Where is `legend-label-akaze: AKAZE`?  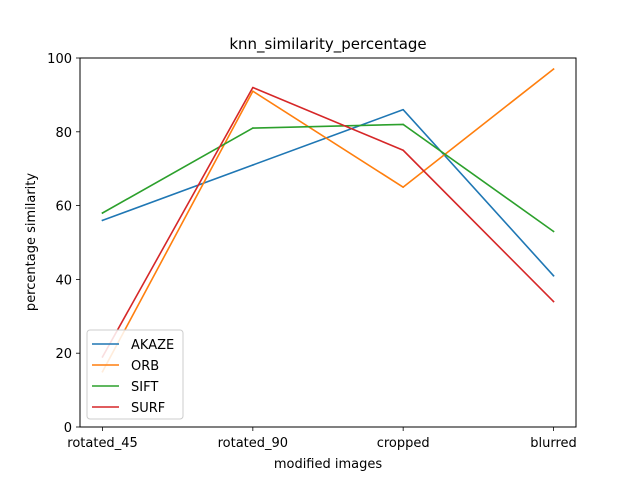 legend-label-akaze: AKAZE is located at coordinates (152, 345).